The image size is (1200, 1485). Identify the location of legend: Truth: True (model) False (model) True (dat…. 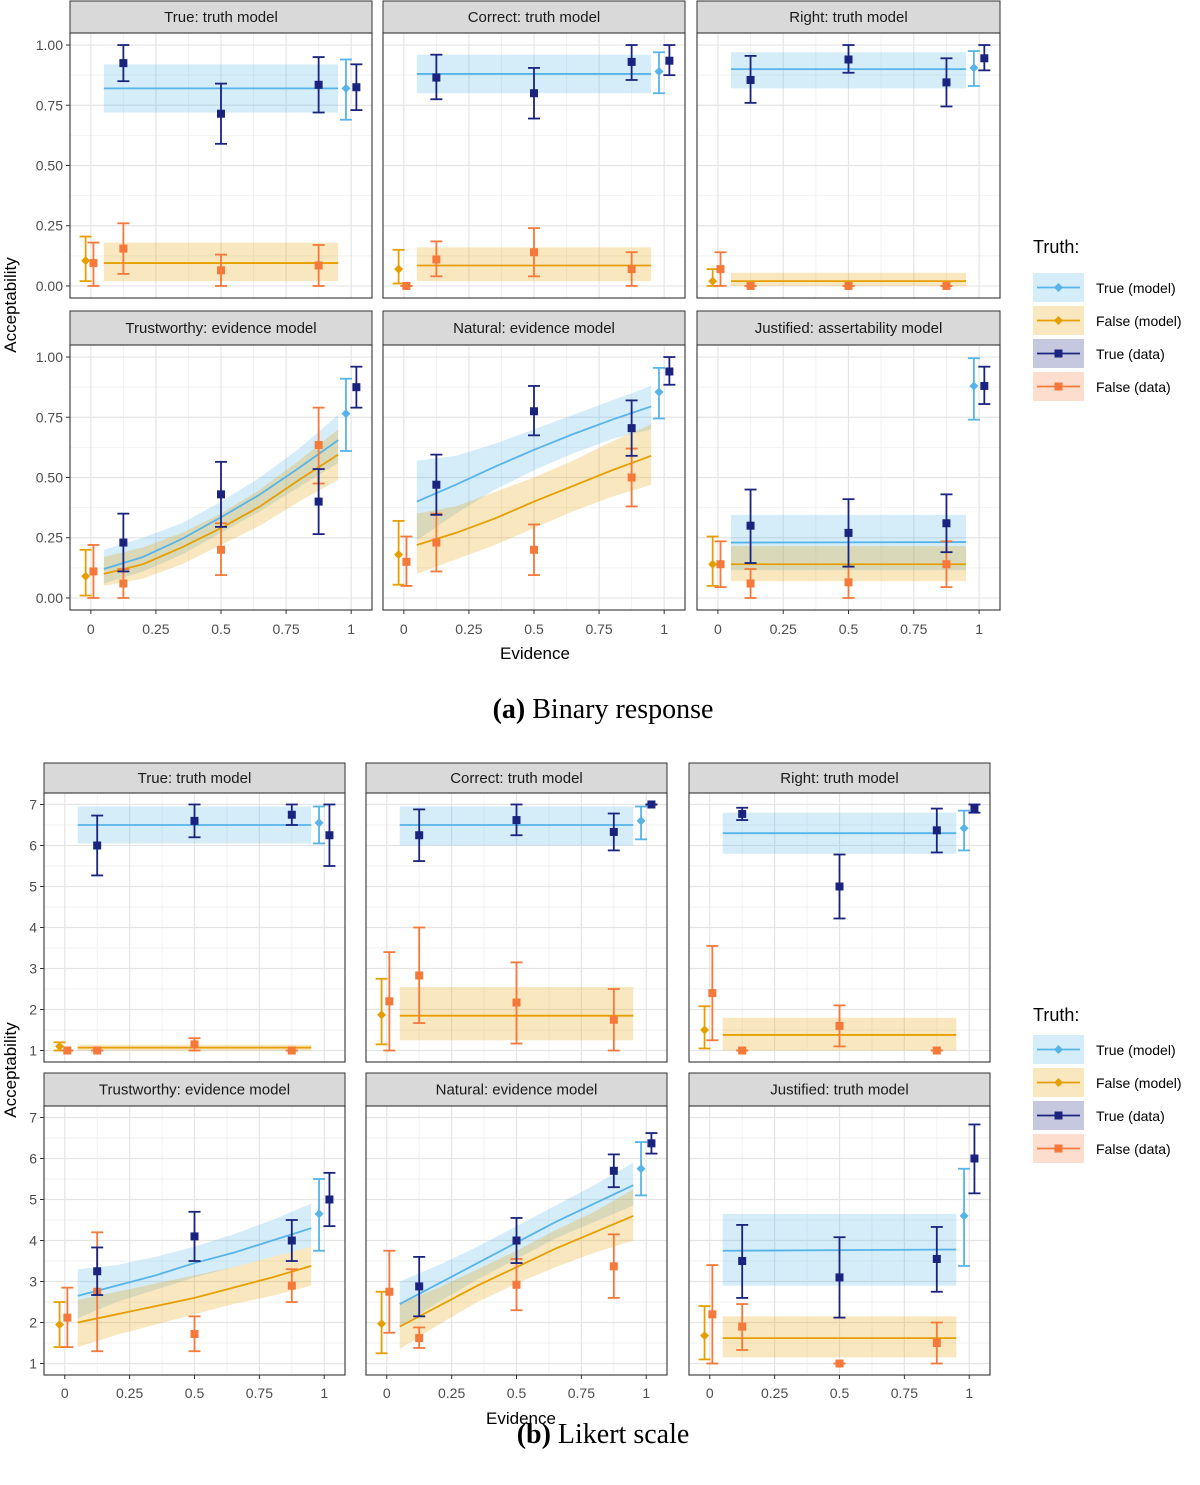
(1107, 1084).